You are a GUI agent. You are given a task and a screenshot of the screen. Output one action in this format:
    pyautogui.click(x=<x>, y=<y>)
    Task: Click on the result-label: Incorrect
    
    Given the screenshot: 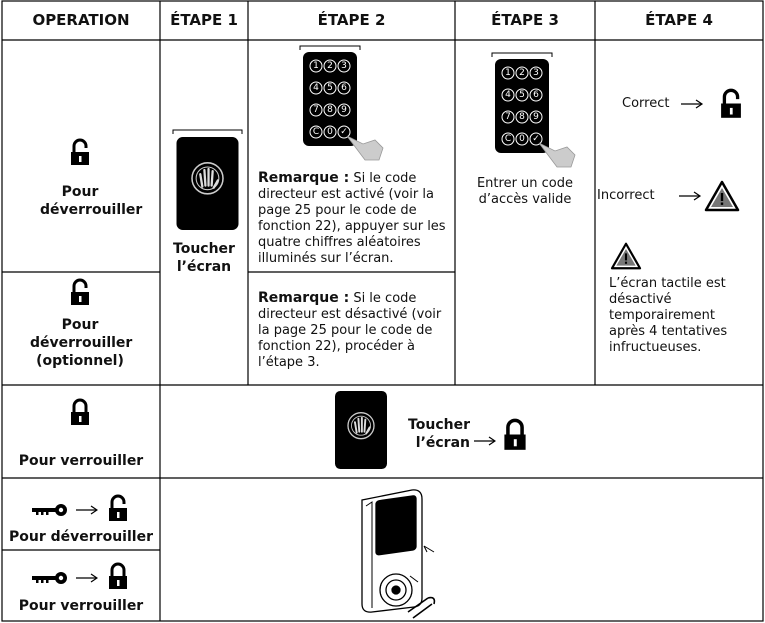 What is the action you would take?
    pyautogui.click(x=626, y=195)
    